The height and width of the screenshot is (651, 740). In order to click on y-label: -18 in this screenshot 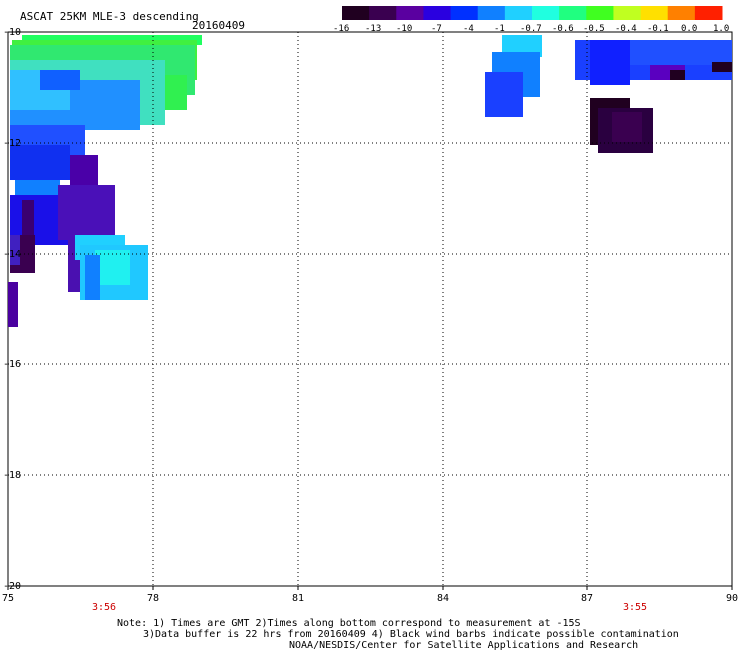, I will do `click(12, 475)`.